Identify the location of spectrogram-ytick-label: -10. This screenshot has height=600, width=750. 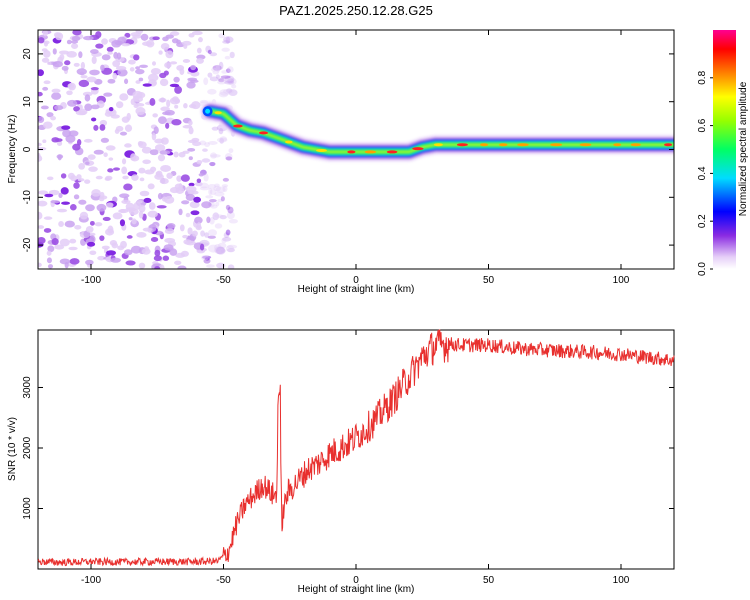
(27, 197).